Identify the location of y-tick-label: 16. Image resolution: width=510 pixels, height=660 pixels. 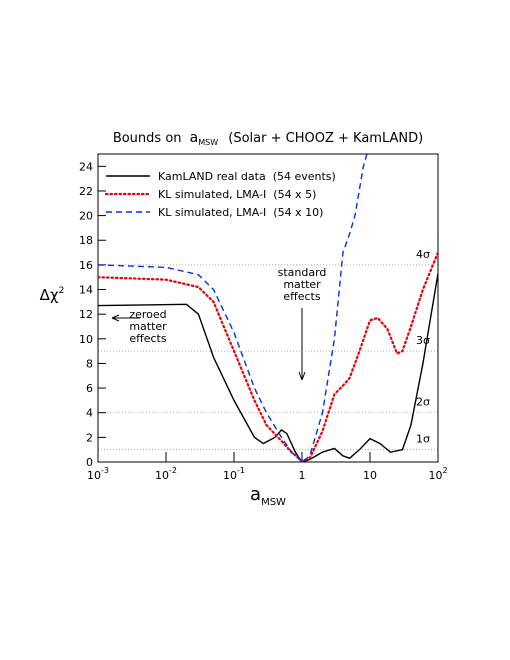
(86, 265).